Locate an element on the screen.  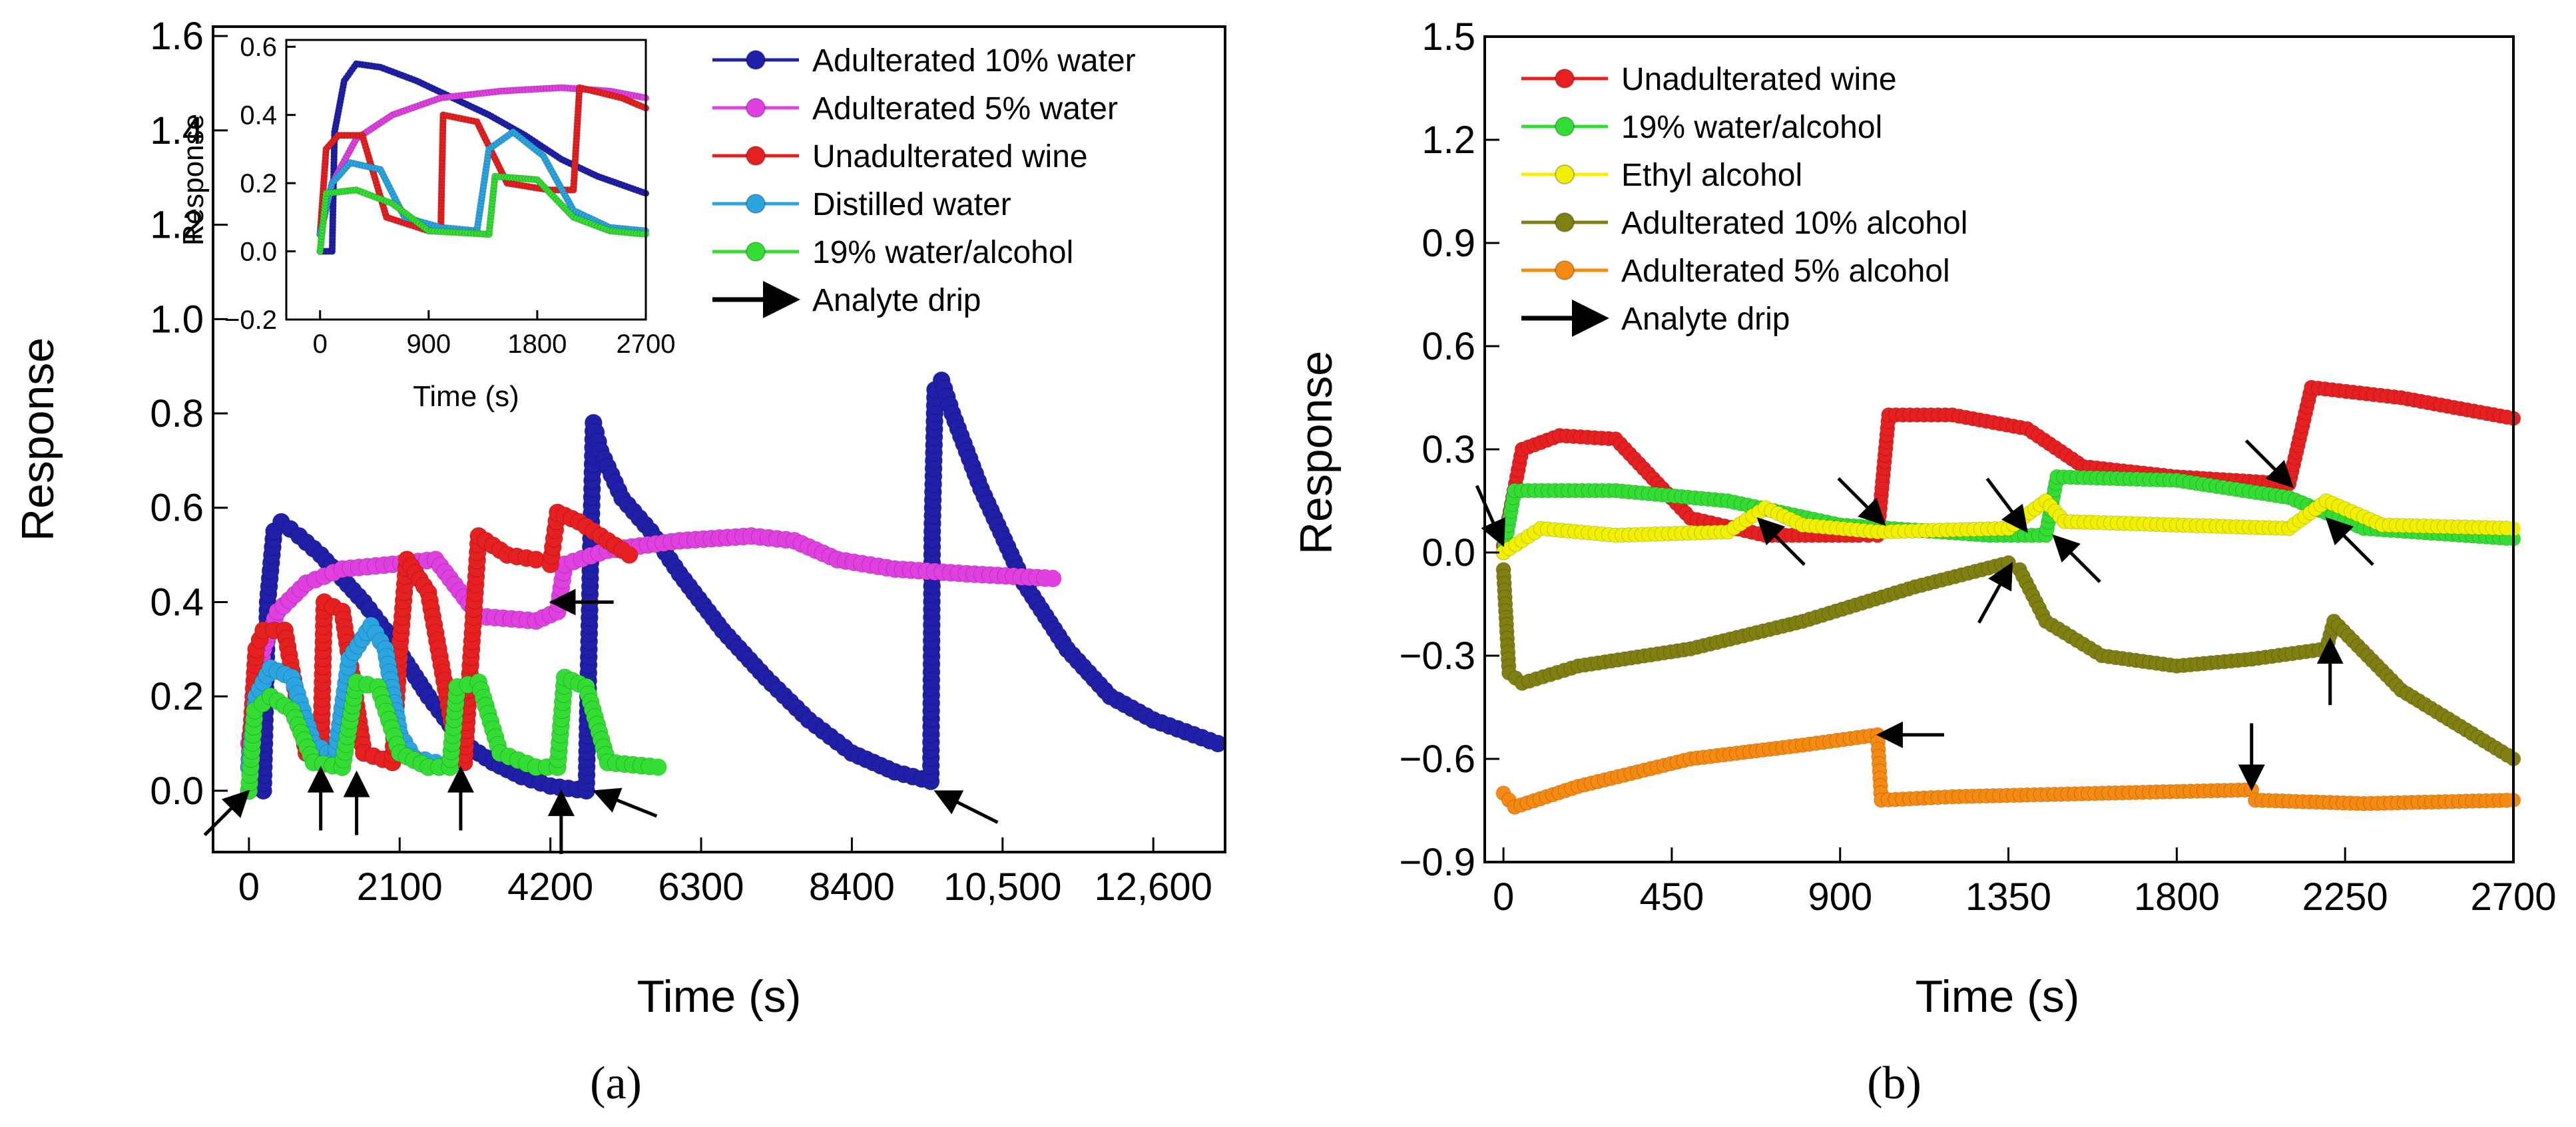
chart-a-y-tick-label: 1.2 is located at coordinates (177, 225).